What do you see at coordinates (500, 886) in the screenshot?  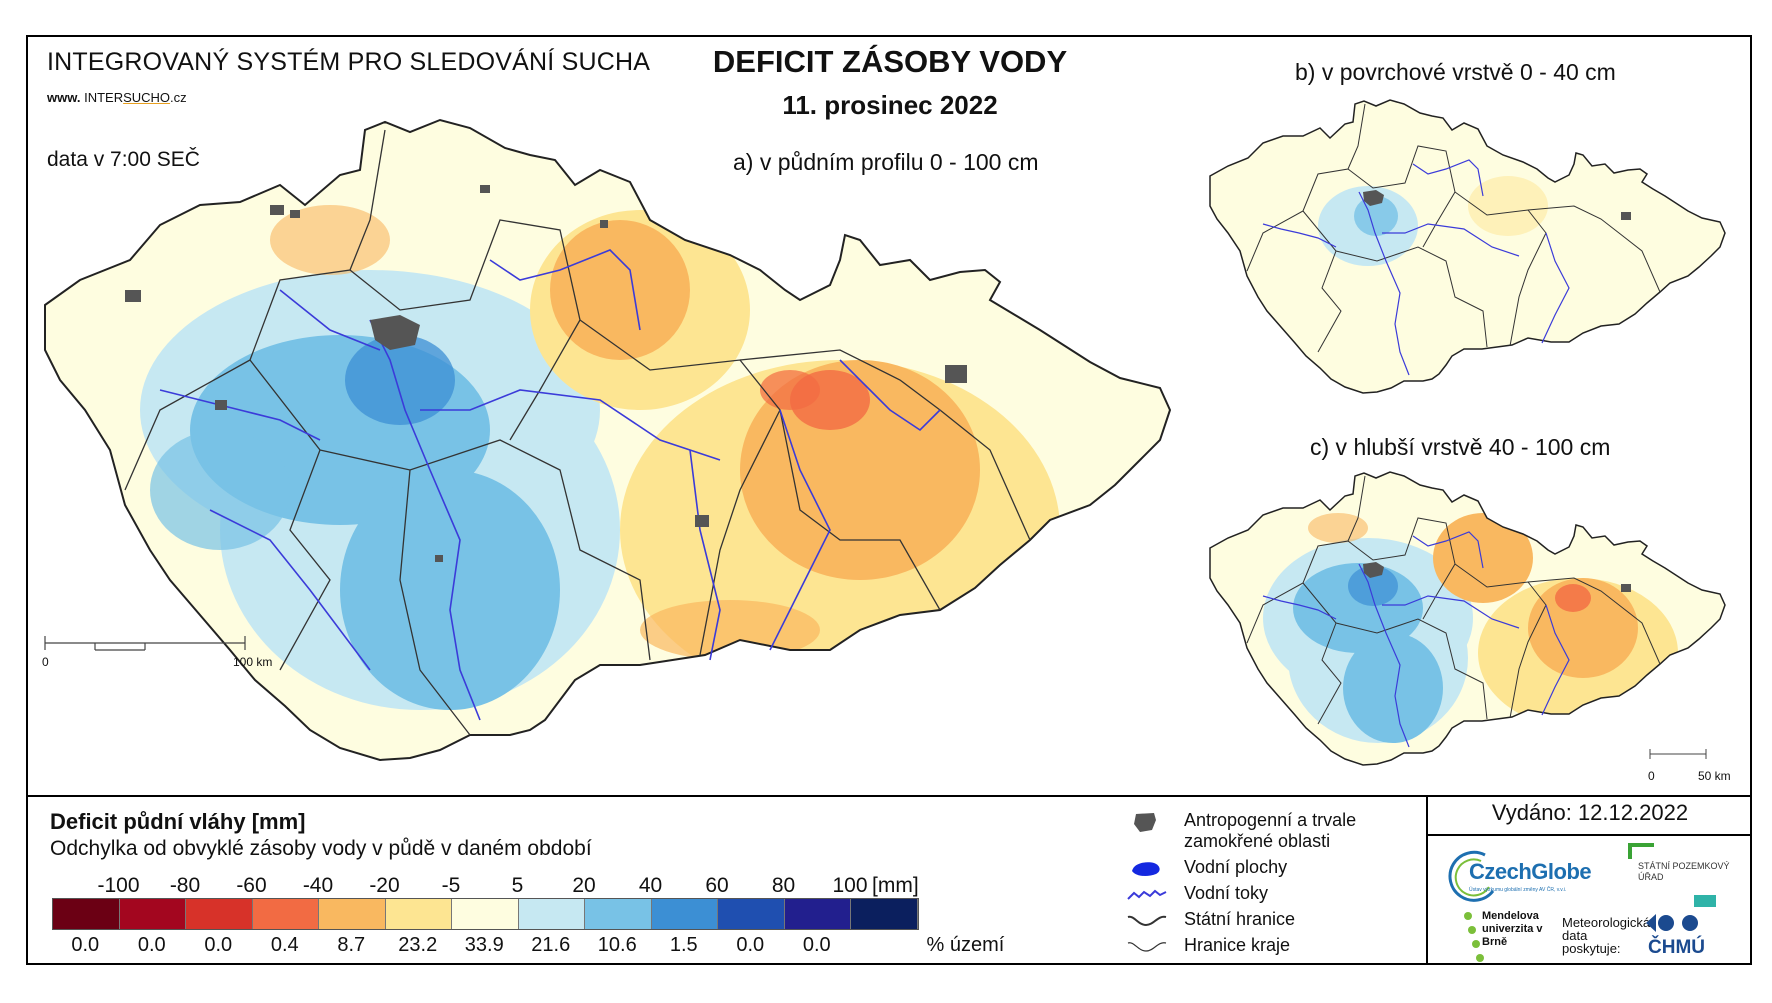 I see `legend-ticks: -100 -80 -60 -40 -20 -5 5 20 40 60 80 100 [mm]` at bounding box center [500, 886].